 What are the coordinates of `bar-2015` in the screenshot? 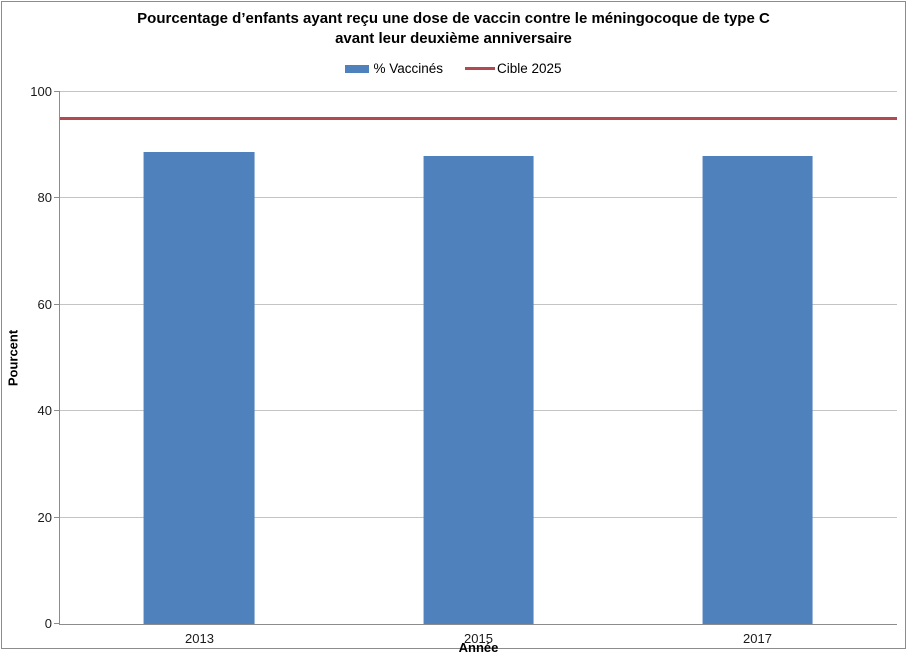 It's located at (478, 389).